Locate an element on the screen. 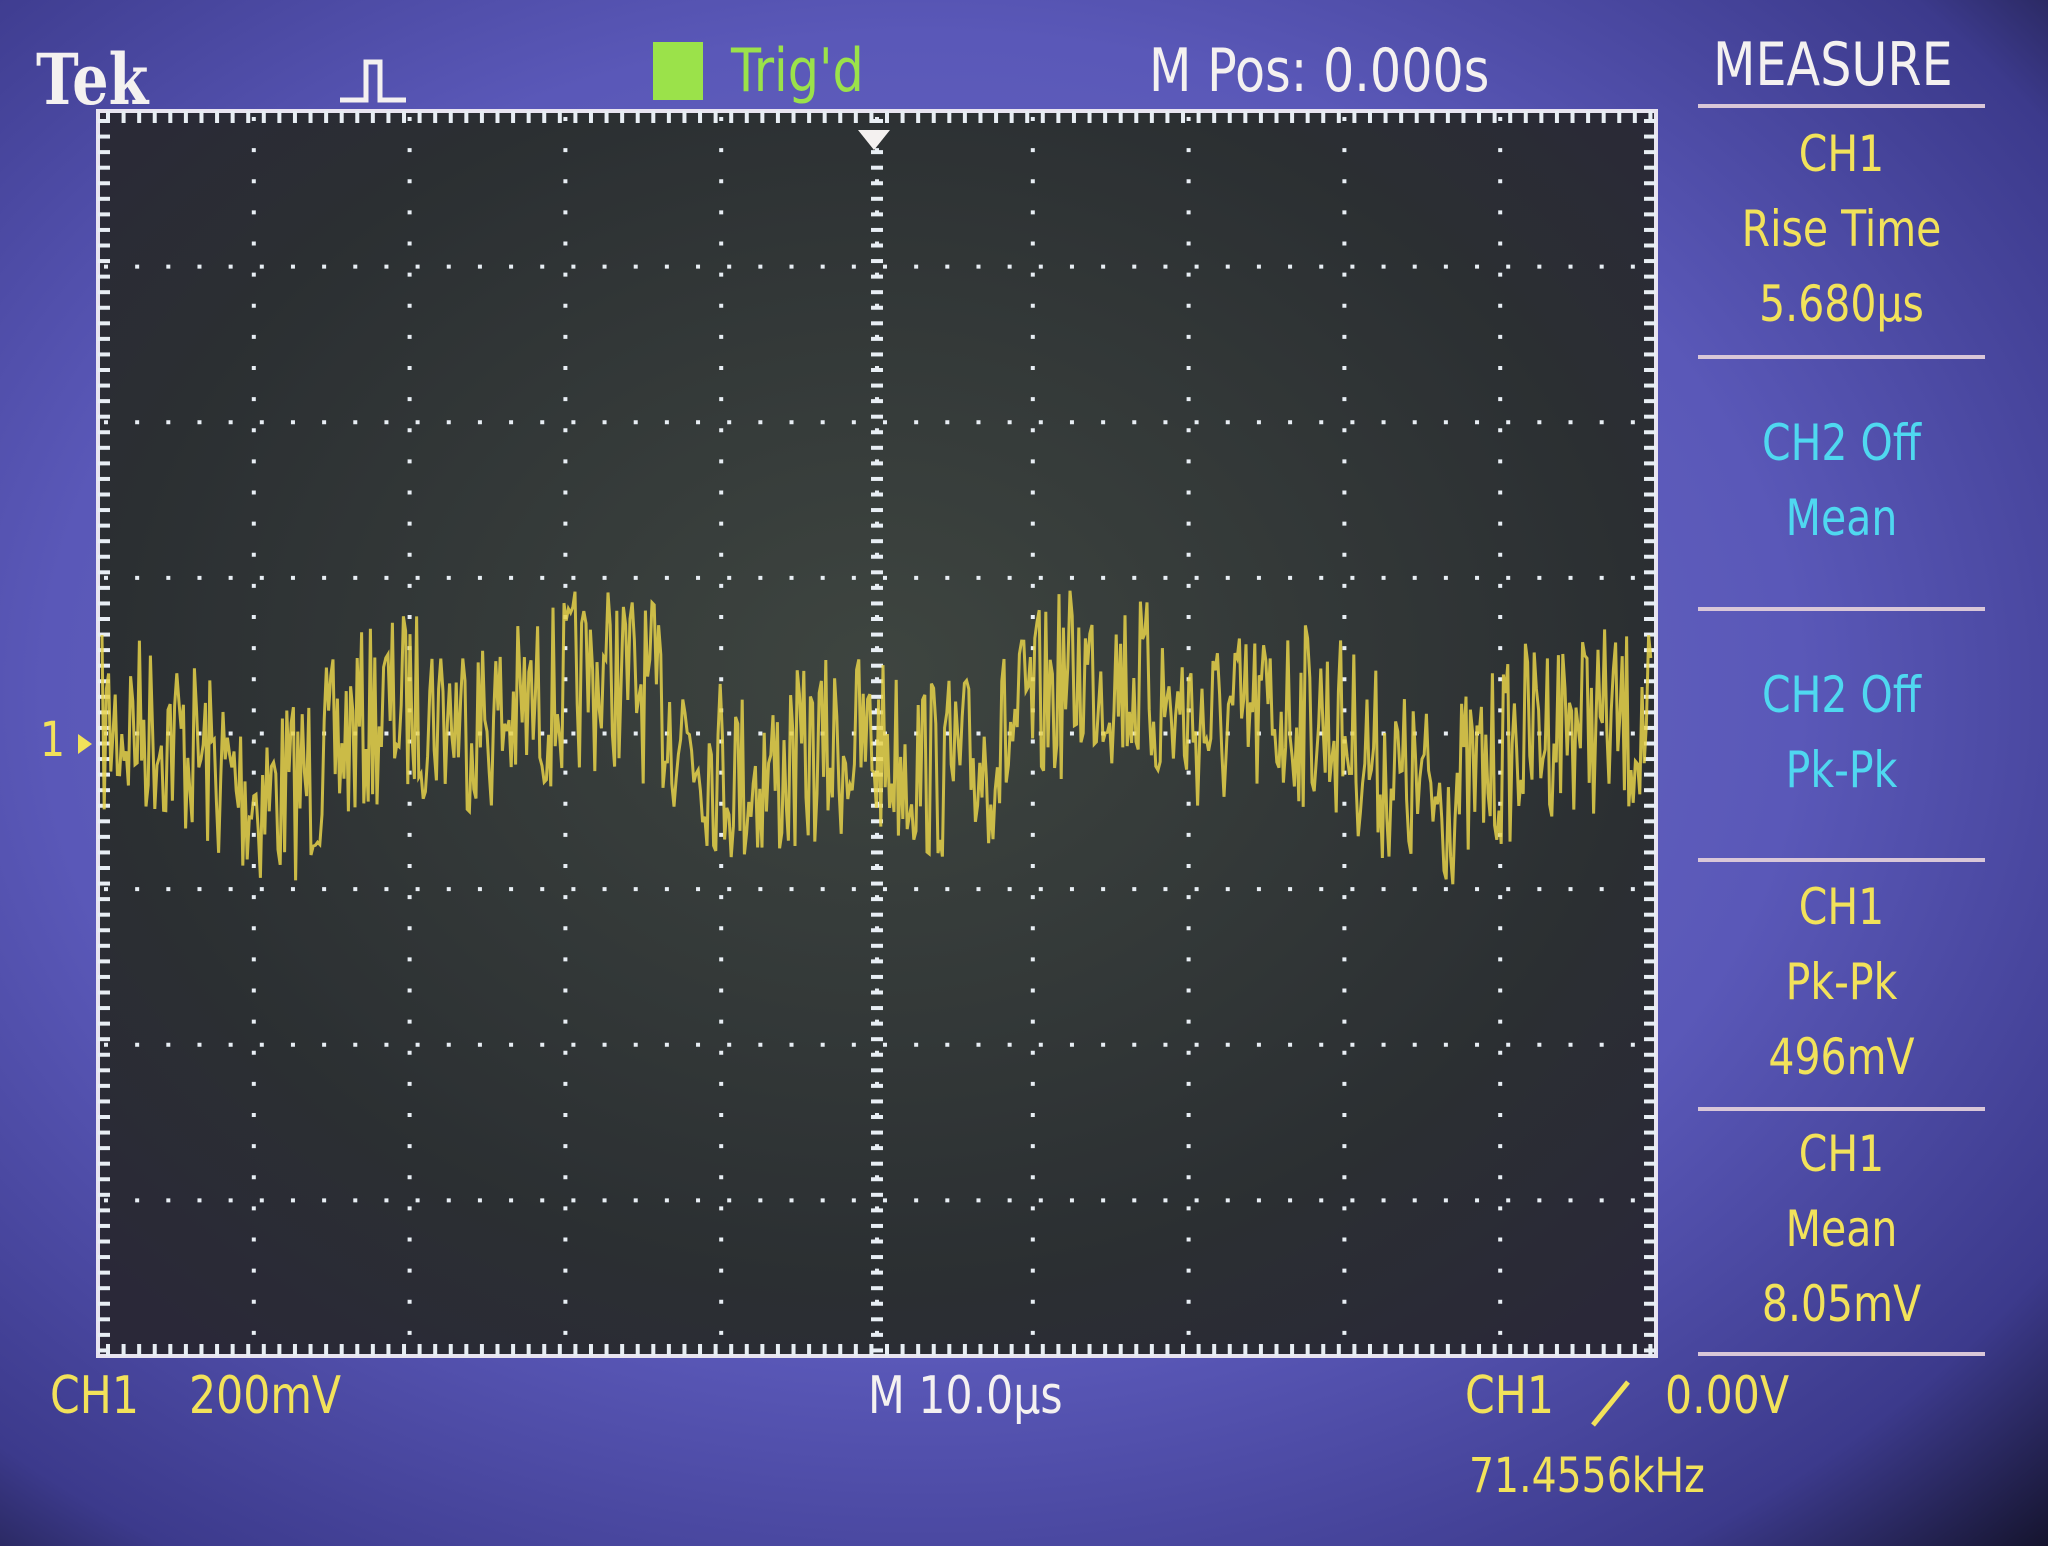  measurement: CH1 Rise Time 5.680µs is located at coordinates (1841, 229).